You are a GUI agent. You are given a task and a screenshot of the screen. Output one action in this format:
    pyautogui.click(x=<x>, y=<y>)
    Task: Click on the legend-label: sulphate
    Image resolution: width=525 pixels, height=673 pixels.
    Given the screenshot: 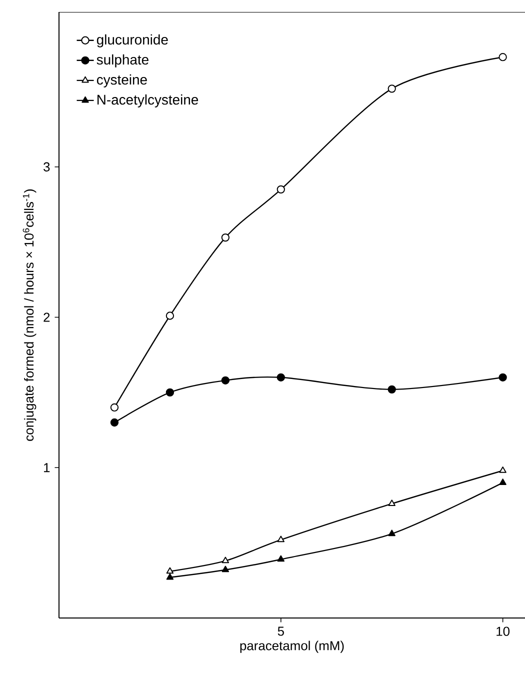 What is the action you would take?
    pyautogui.click(x=122, y=61)
    